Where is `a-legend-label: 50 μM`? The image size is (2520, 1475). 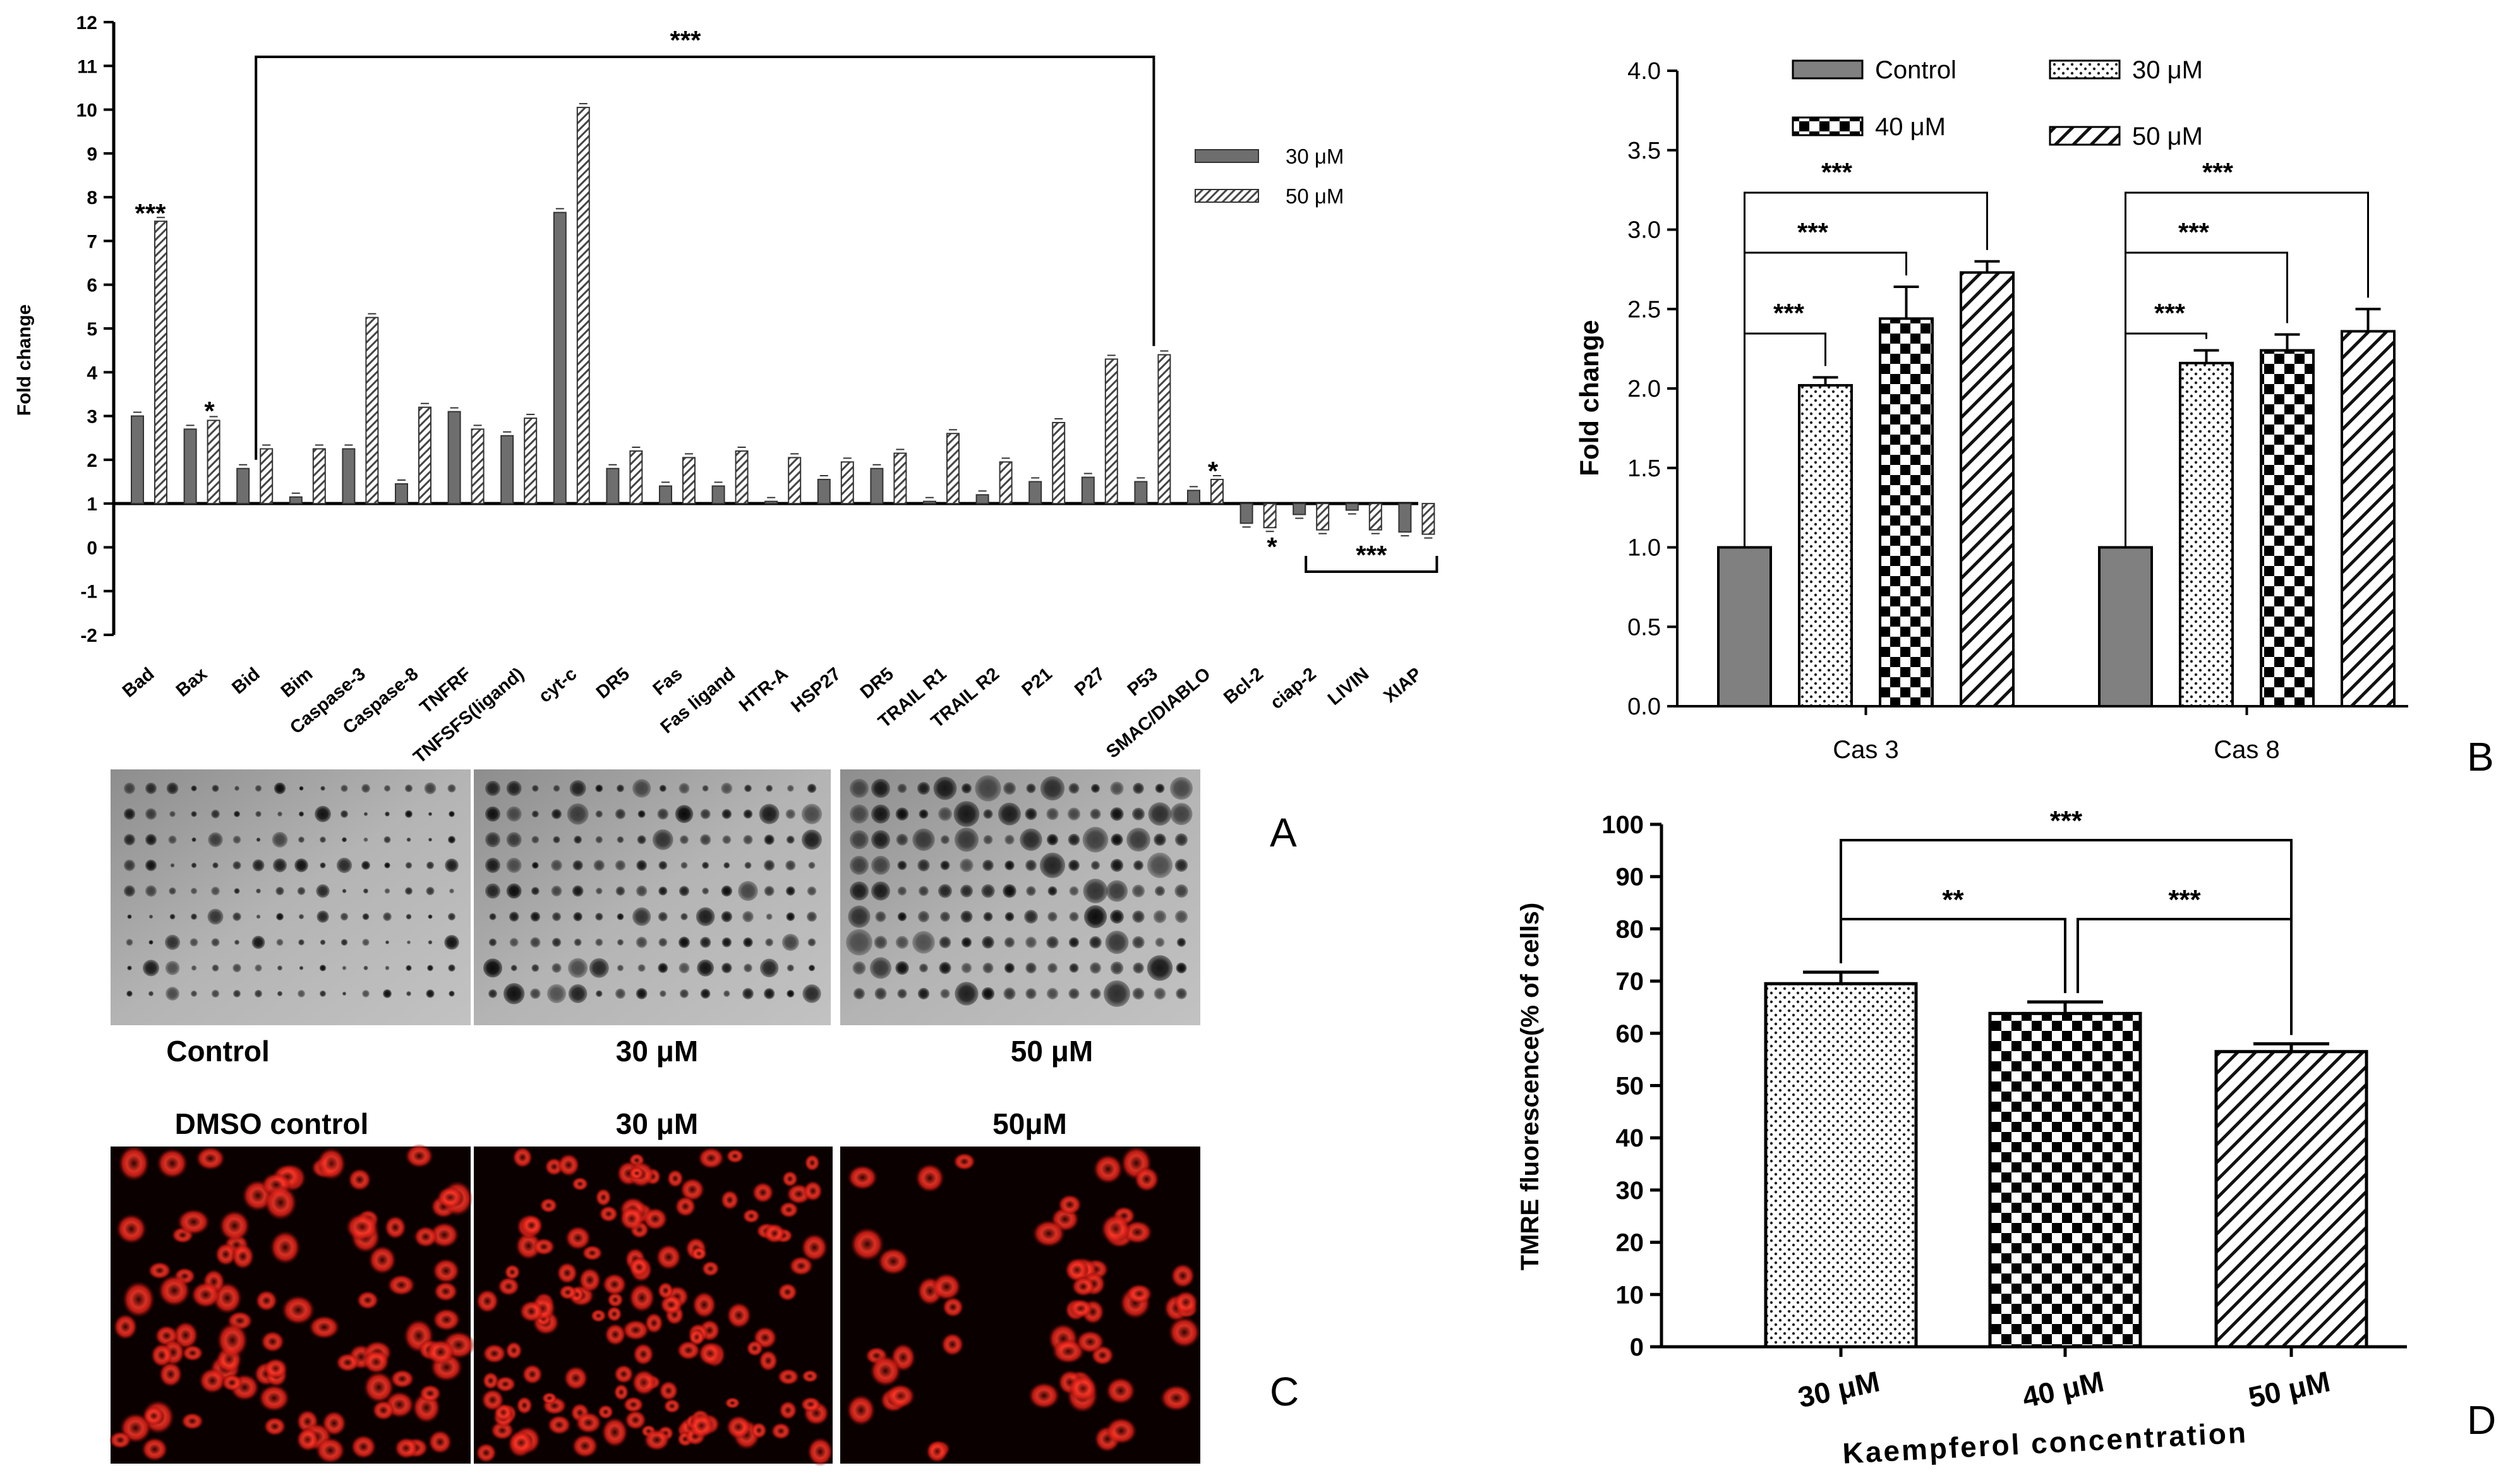
a-legend-label: 50 μM is located at coordinates (1315, 196).